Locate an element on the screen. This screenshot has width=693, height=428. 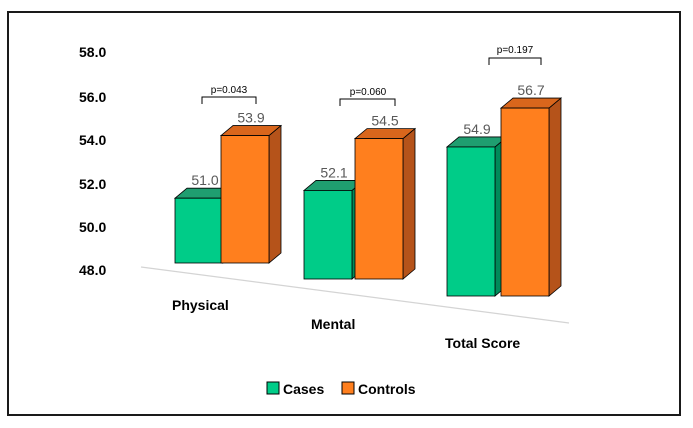
y-tick-label: 56.0 is located at coordinates (92, 97).